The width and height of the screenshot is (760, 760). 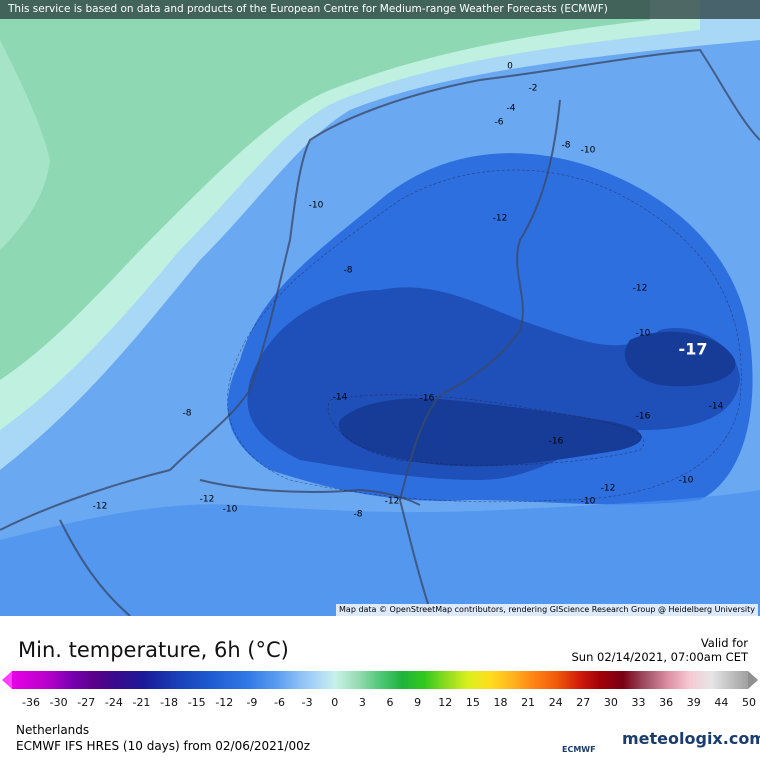 I want to click on contour-label: -6, so click(x=499, y=123).